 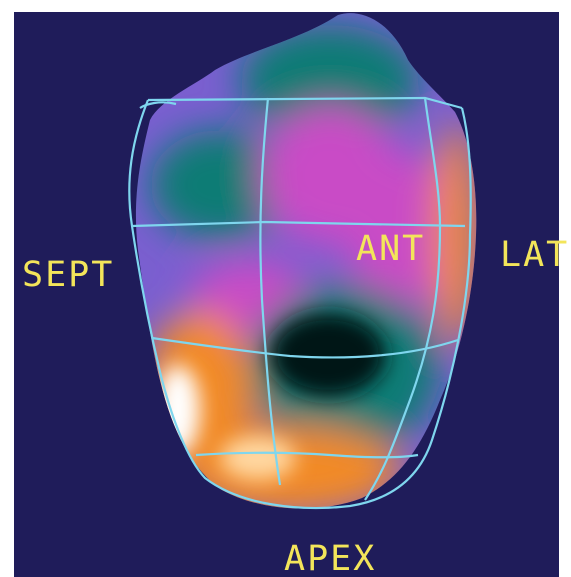 I want to click on light-orange-apex-highlight, so click(x=258, y=458).